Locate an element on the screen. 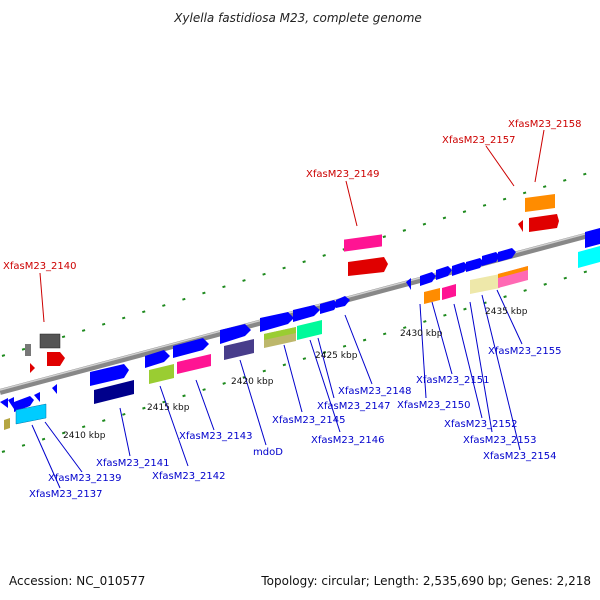 The image size is (600, 600). scale-label-2410: 2410 kbp is located at coordinates (84, 436).